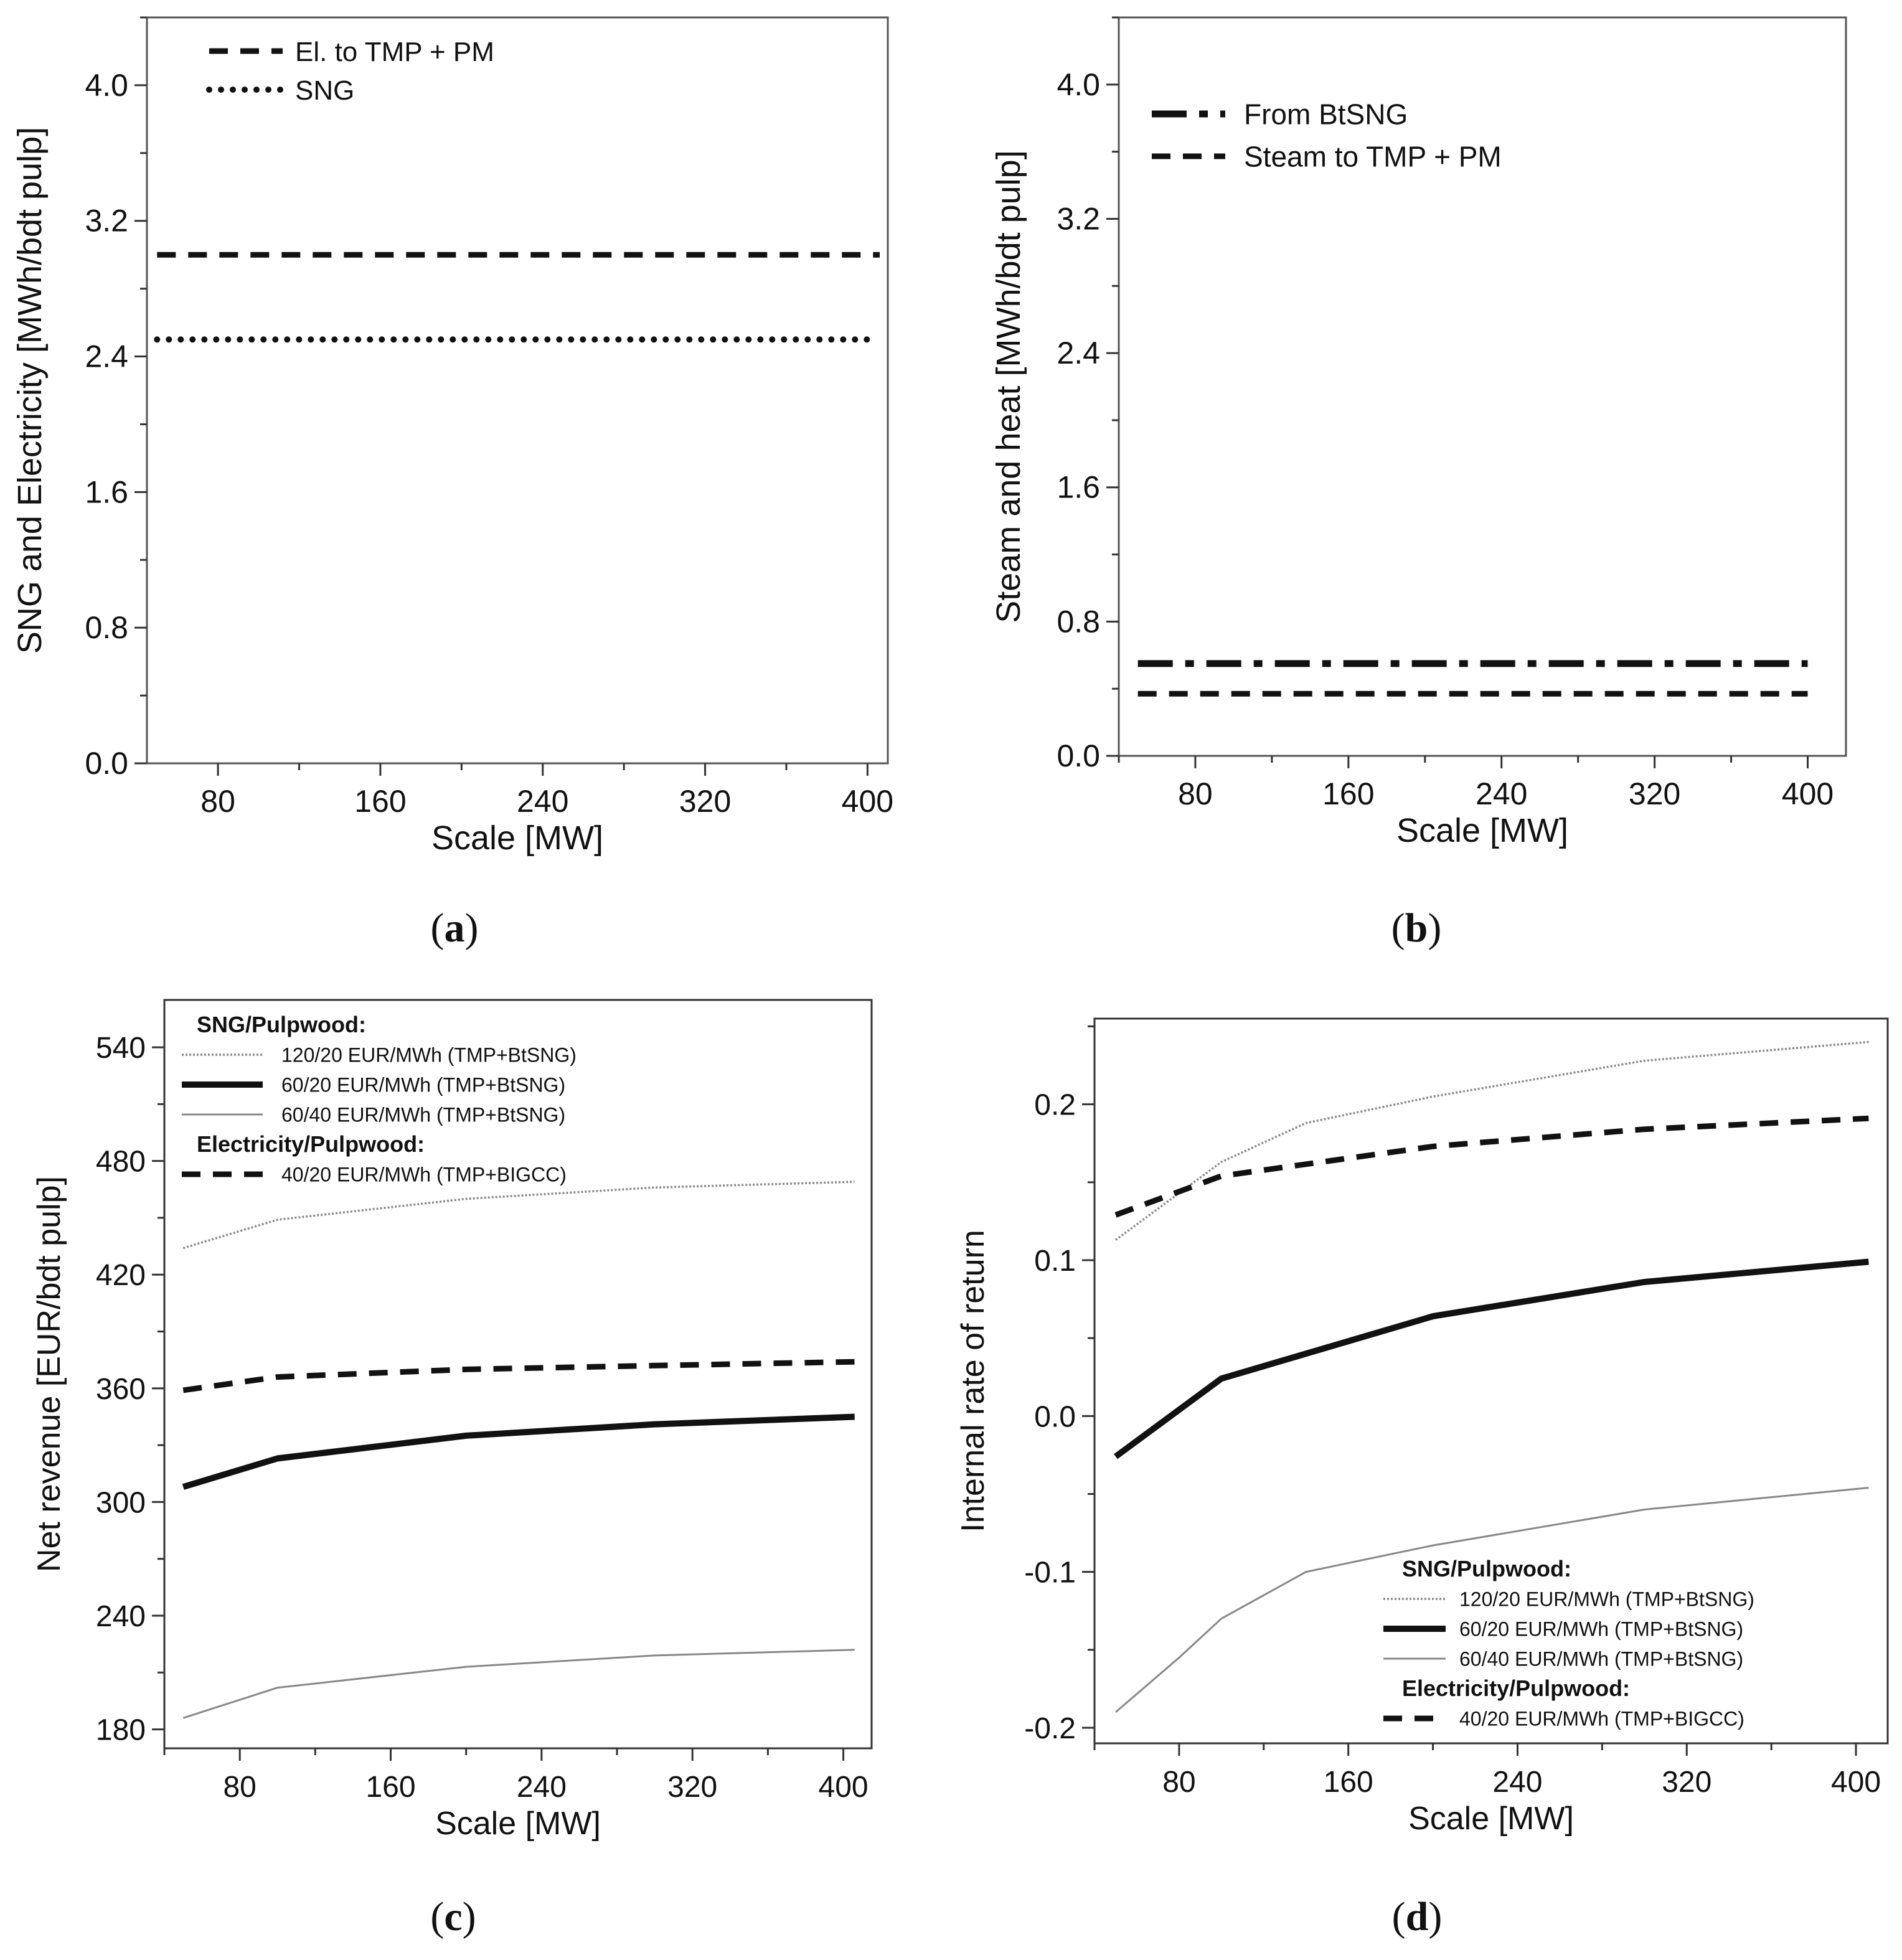  Describe the element at coordinates (1856, 1782) in the screenshot. I see `panel-d-x-tick-label: 400` at that location.